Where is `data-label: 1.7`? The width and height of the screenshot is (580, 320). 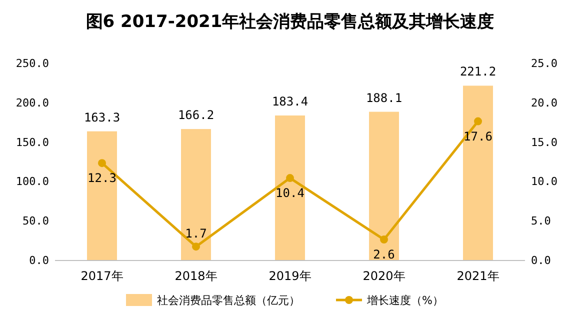
data-label: 1.7 is located at coordinates (196, 233).